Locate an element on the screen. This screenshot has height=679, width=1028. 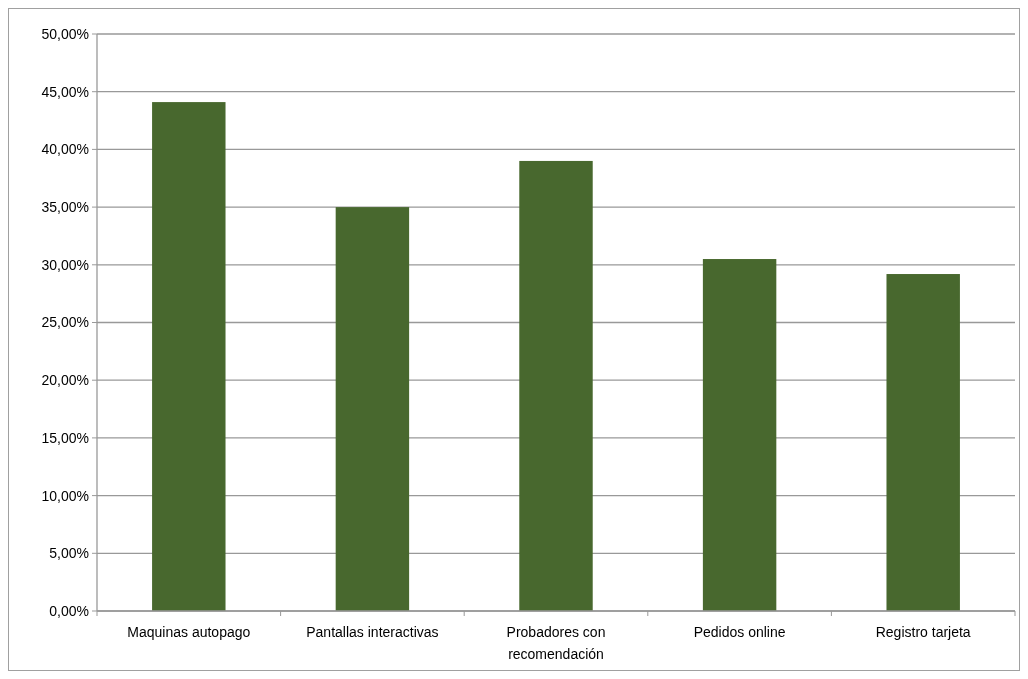
x-tick-label: Pedidos online is located at coordinates (739, 632).